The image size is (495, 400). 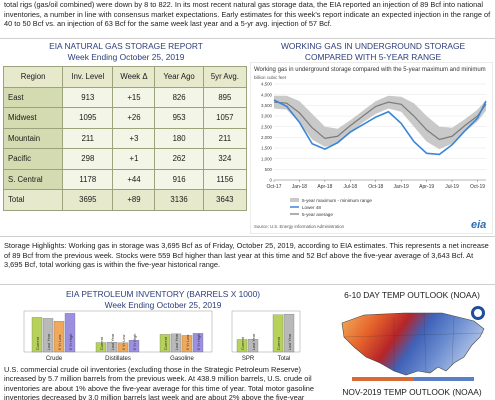 I want to click on x-tick-label: Oct-19, so click(x=477, y=187).